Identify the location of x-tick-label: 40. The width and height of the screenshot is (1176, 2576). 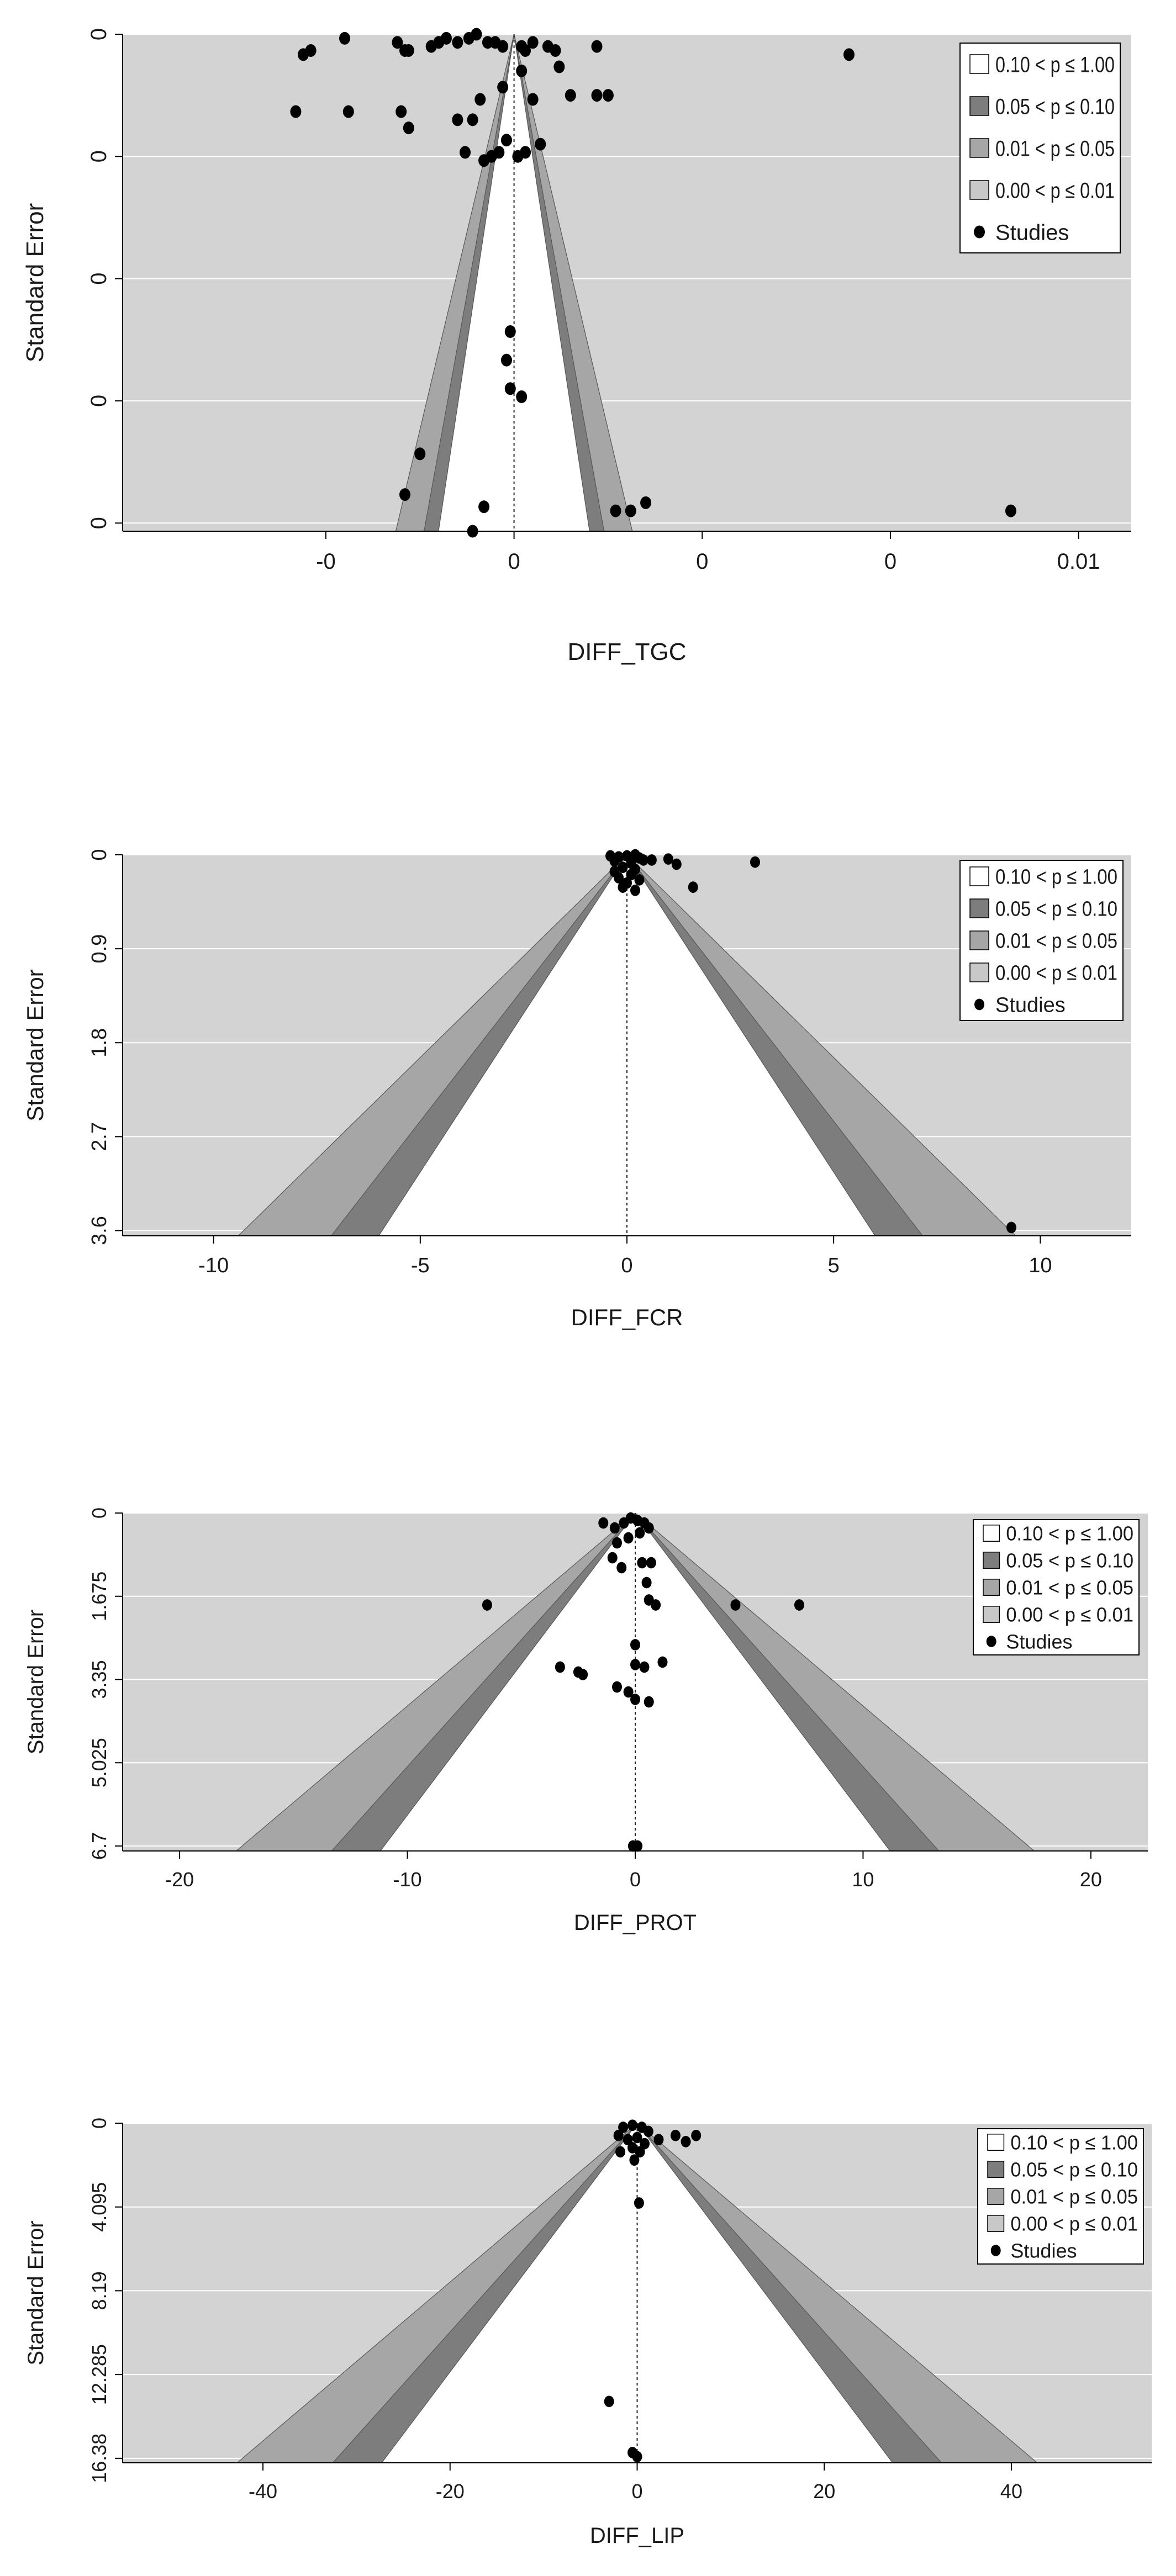
(1011, 2491).